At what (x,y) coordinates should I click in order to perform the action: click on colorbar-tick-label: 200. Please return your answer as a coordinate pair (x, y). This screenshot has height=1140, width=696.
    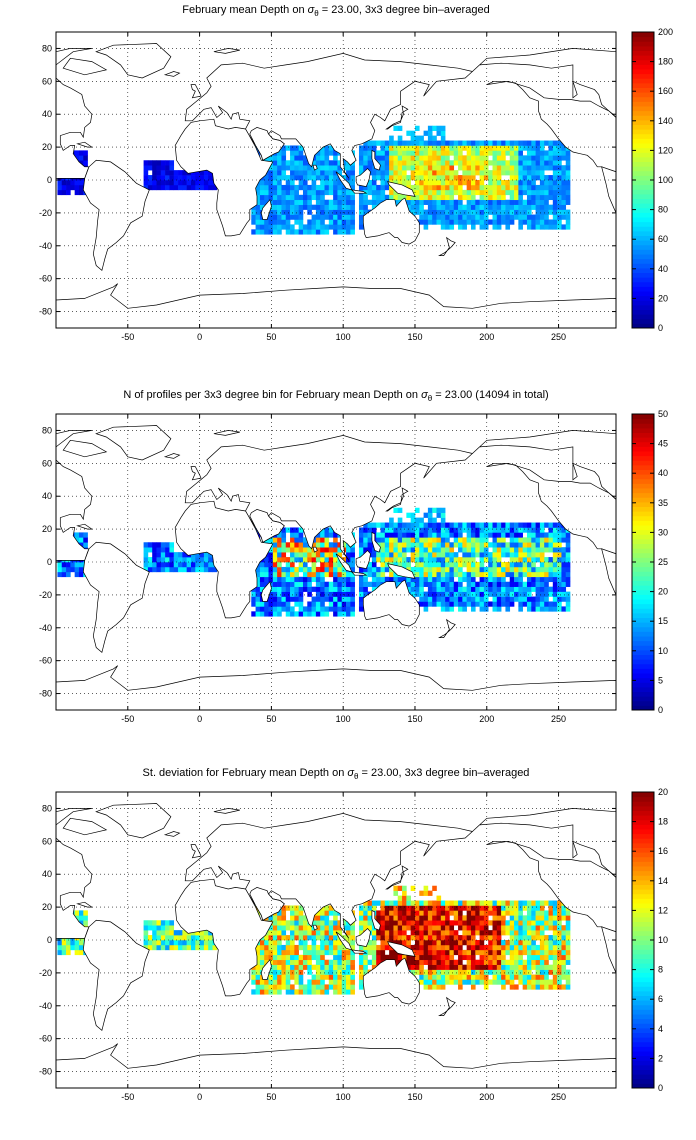
    Looking at the image, I should click on (665, 32).